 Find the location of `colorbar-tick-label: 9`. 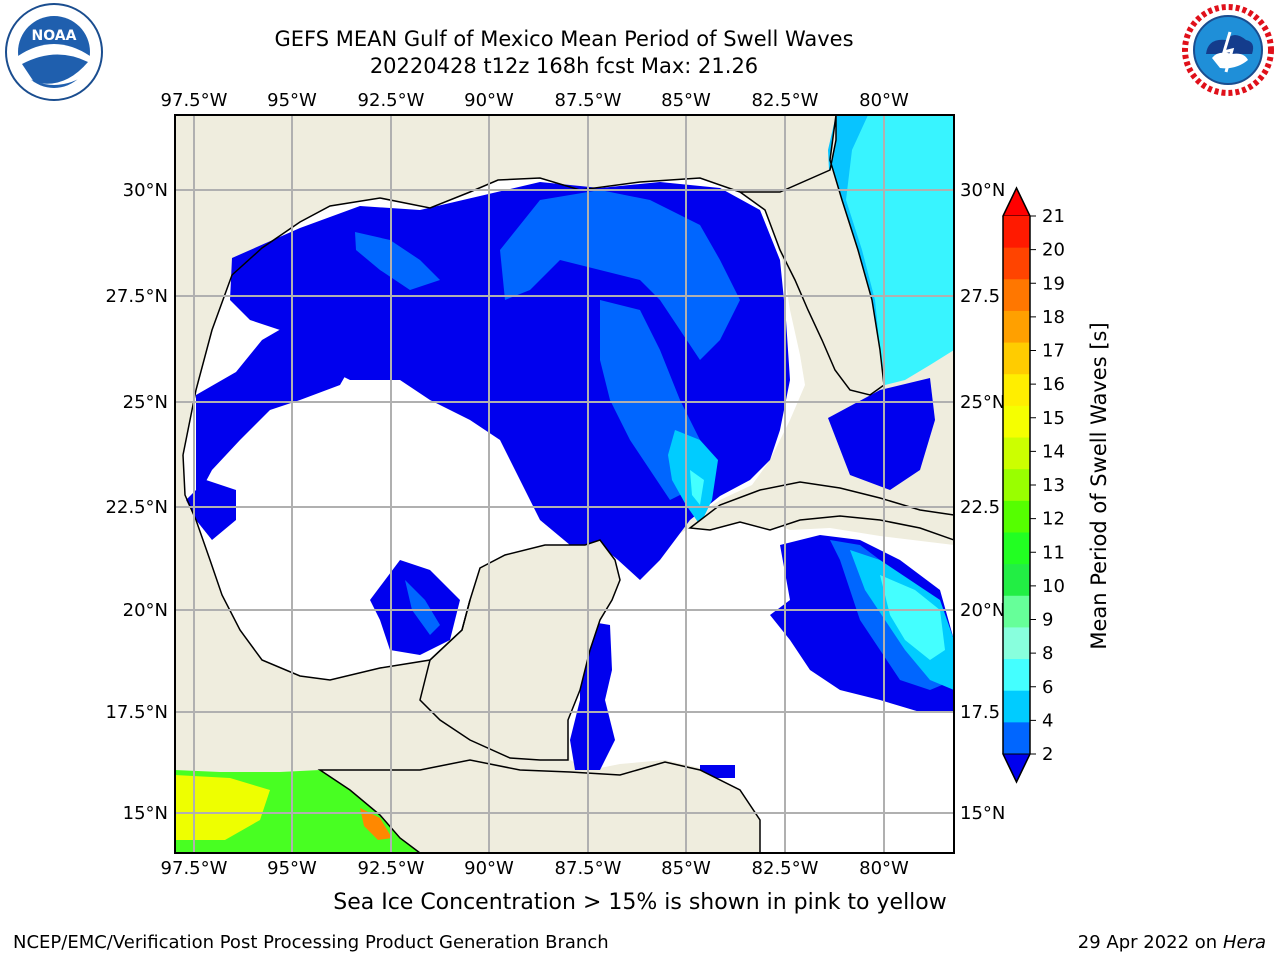

colorbar-tick-label: 9 is located at coordinates (1047, 620).